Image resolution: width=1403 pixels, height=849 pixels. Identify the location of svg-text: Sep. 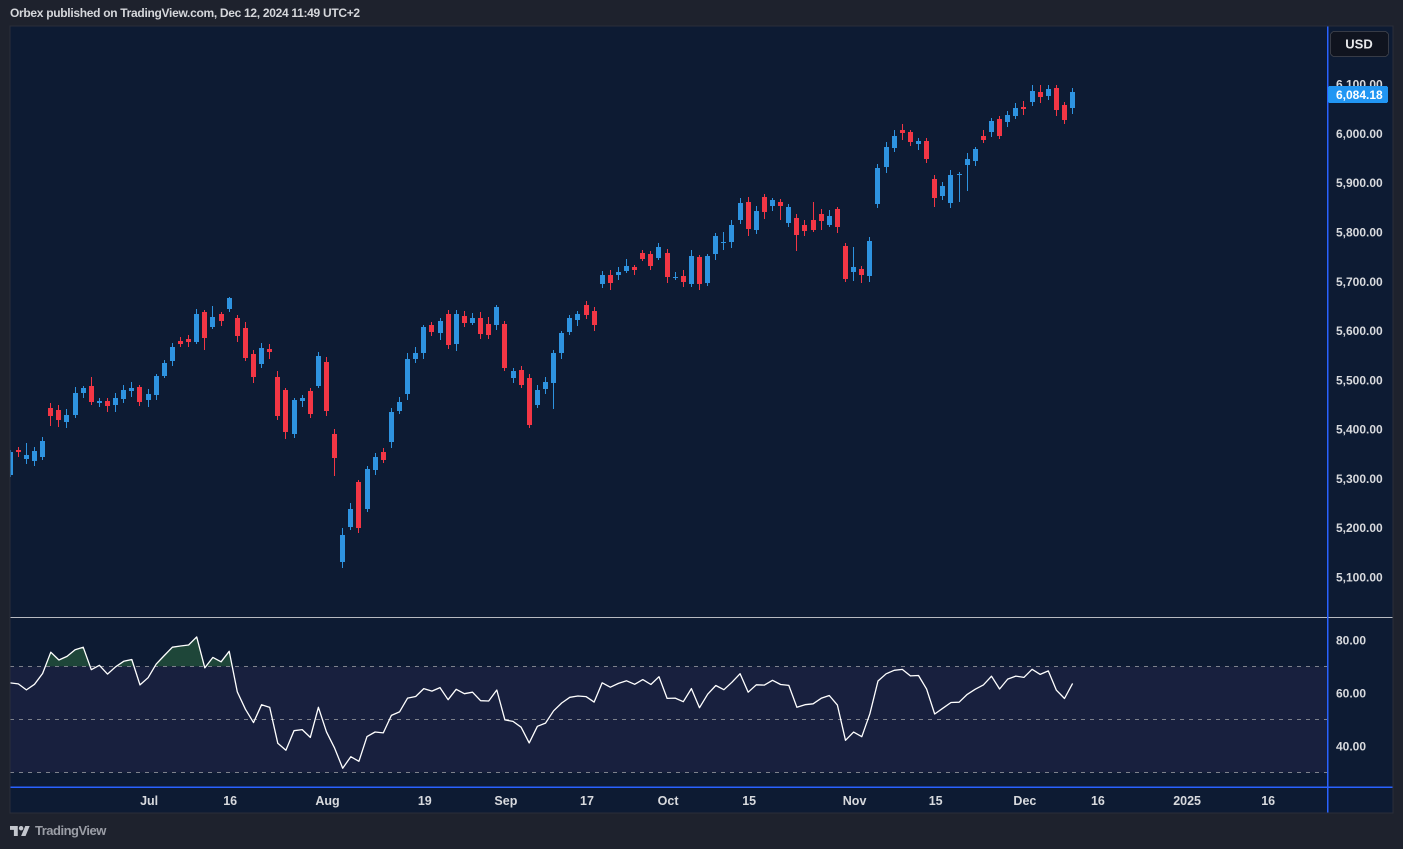
(505, 801).